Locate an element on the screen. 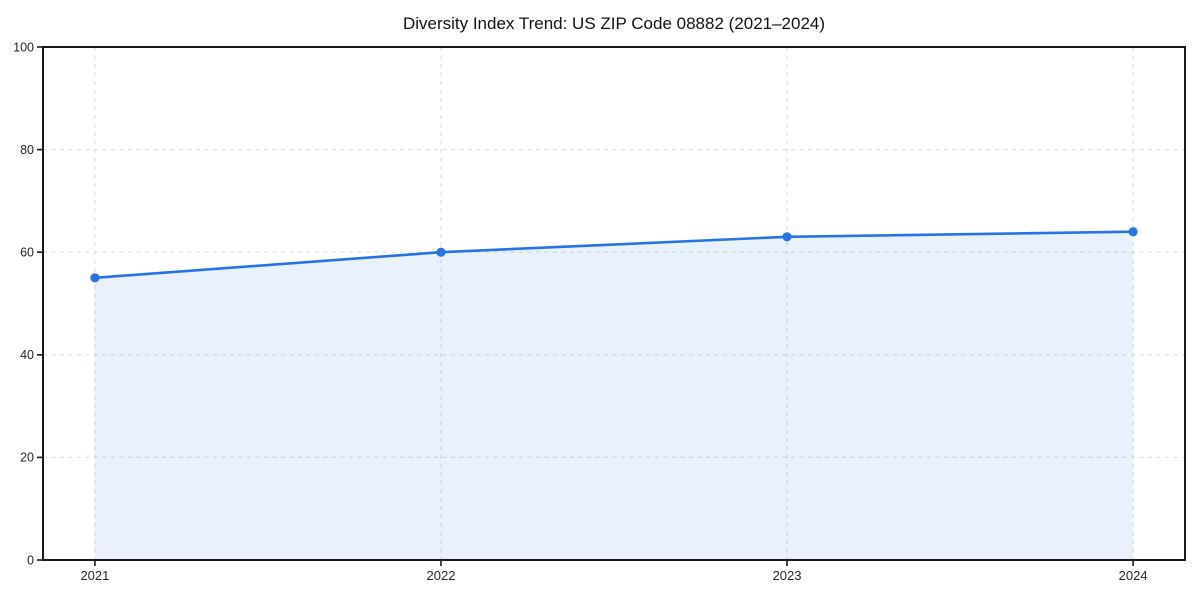 The image size is (1200, 600). y-tick-label: 60 is located at coordinates (27, 252).